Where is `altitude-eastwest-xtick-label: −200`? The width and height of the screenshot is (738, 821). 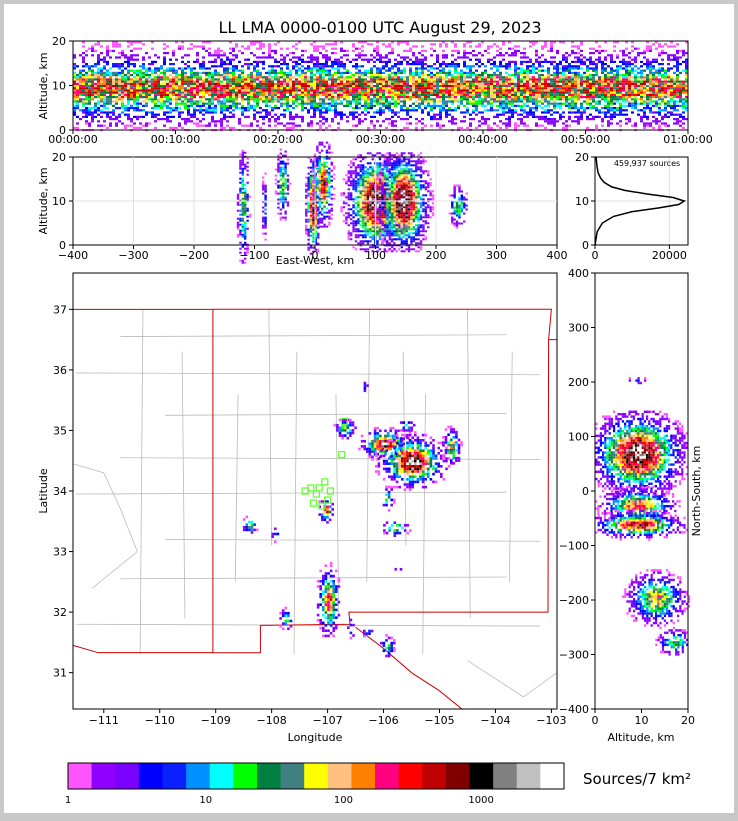
altitude-eastwest-xtick-label: −200 is located at coordinates (194, 255).